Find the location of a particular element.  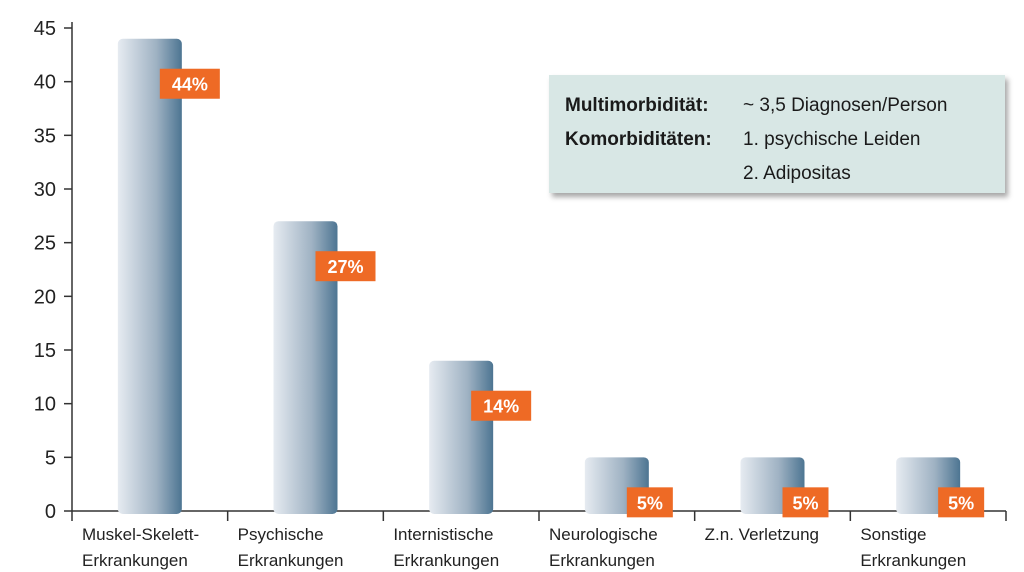

y-tick-label: 30 is located at coordinates (45, 190).